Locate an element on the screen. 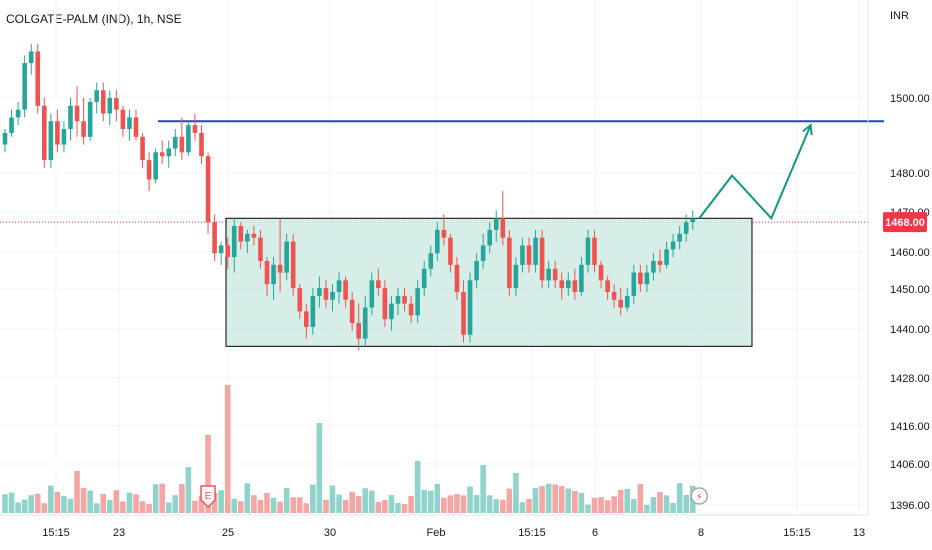 The height and width of the screenshot is (550, 932). time-tick-label: 23 is located at coordinates (119, 533).